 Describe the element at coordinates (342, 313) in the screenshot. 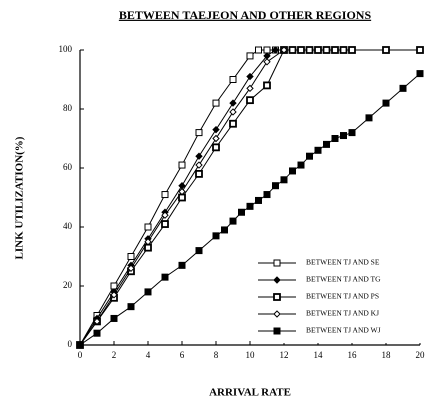

I see `legend-label: BETWEEN TJ AND KJ` at that location.